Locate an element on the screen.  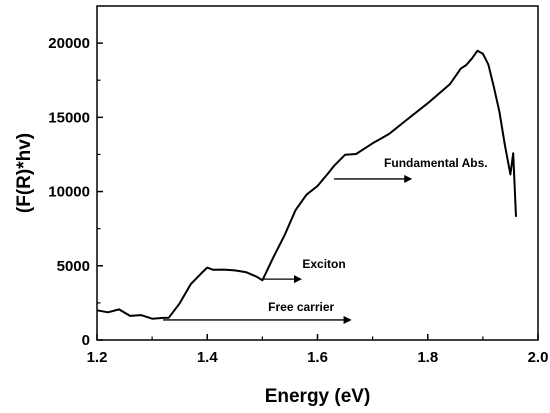
annotation-label: Fundamental Abs. is located at coordinates (436, 163).